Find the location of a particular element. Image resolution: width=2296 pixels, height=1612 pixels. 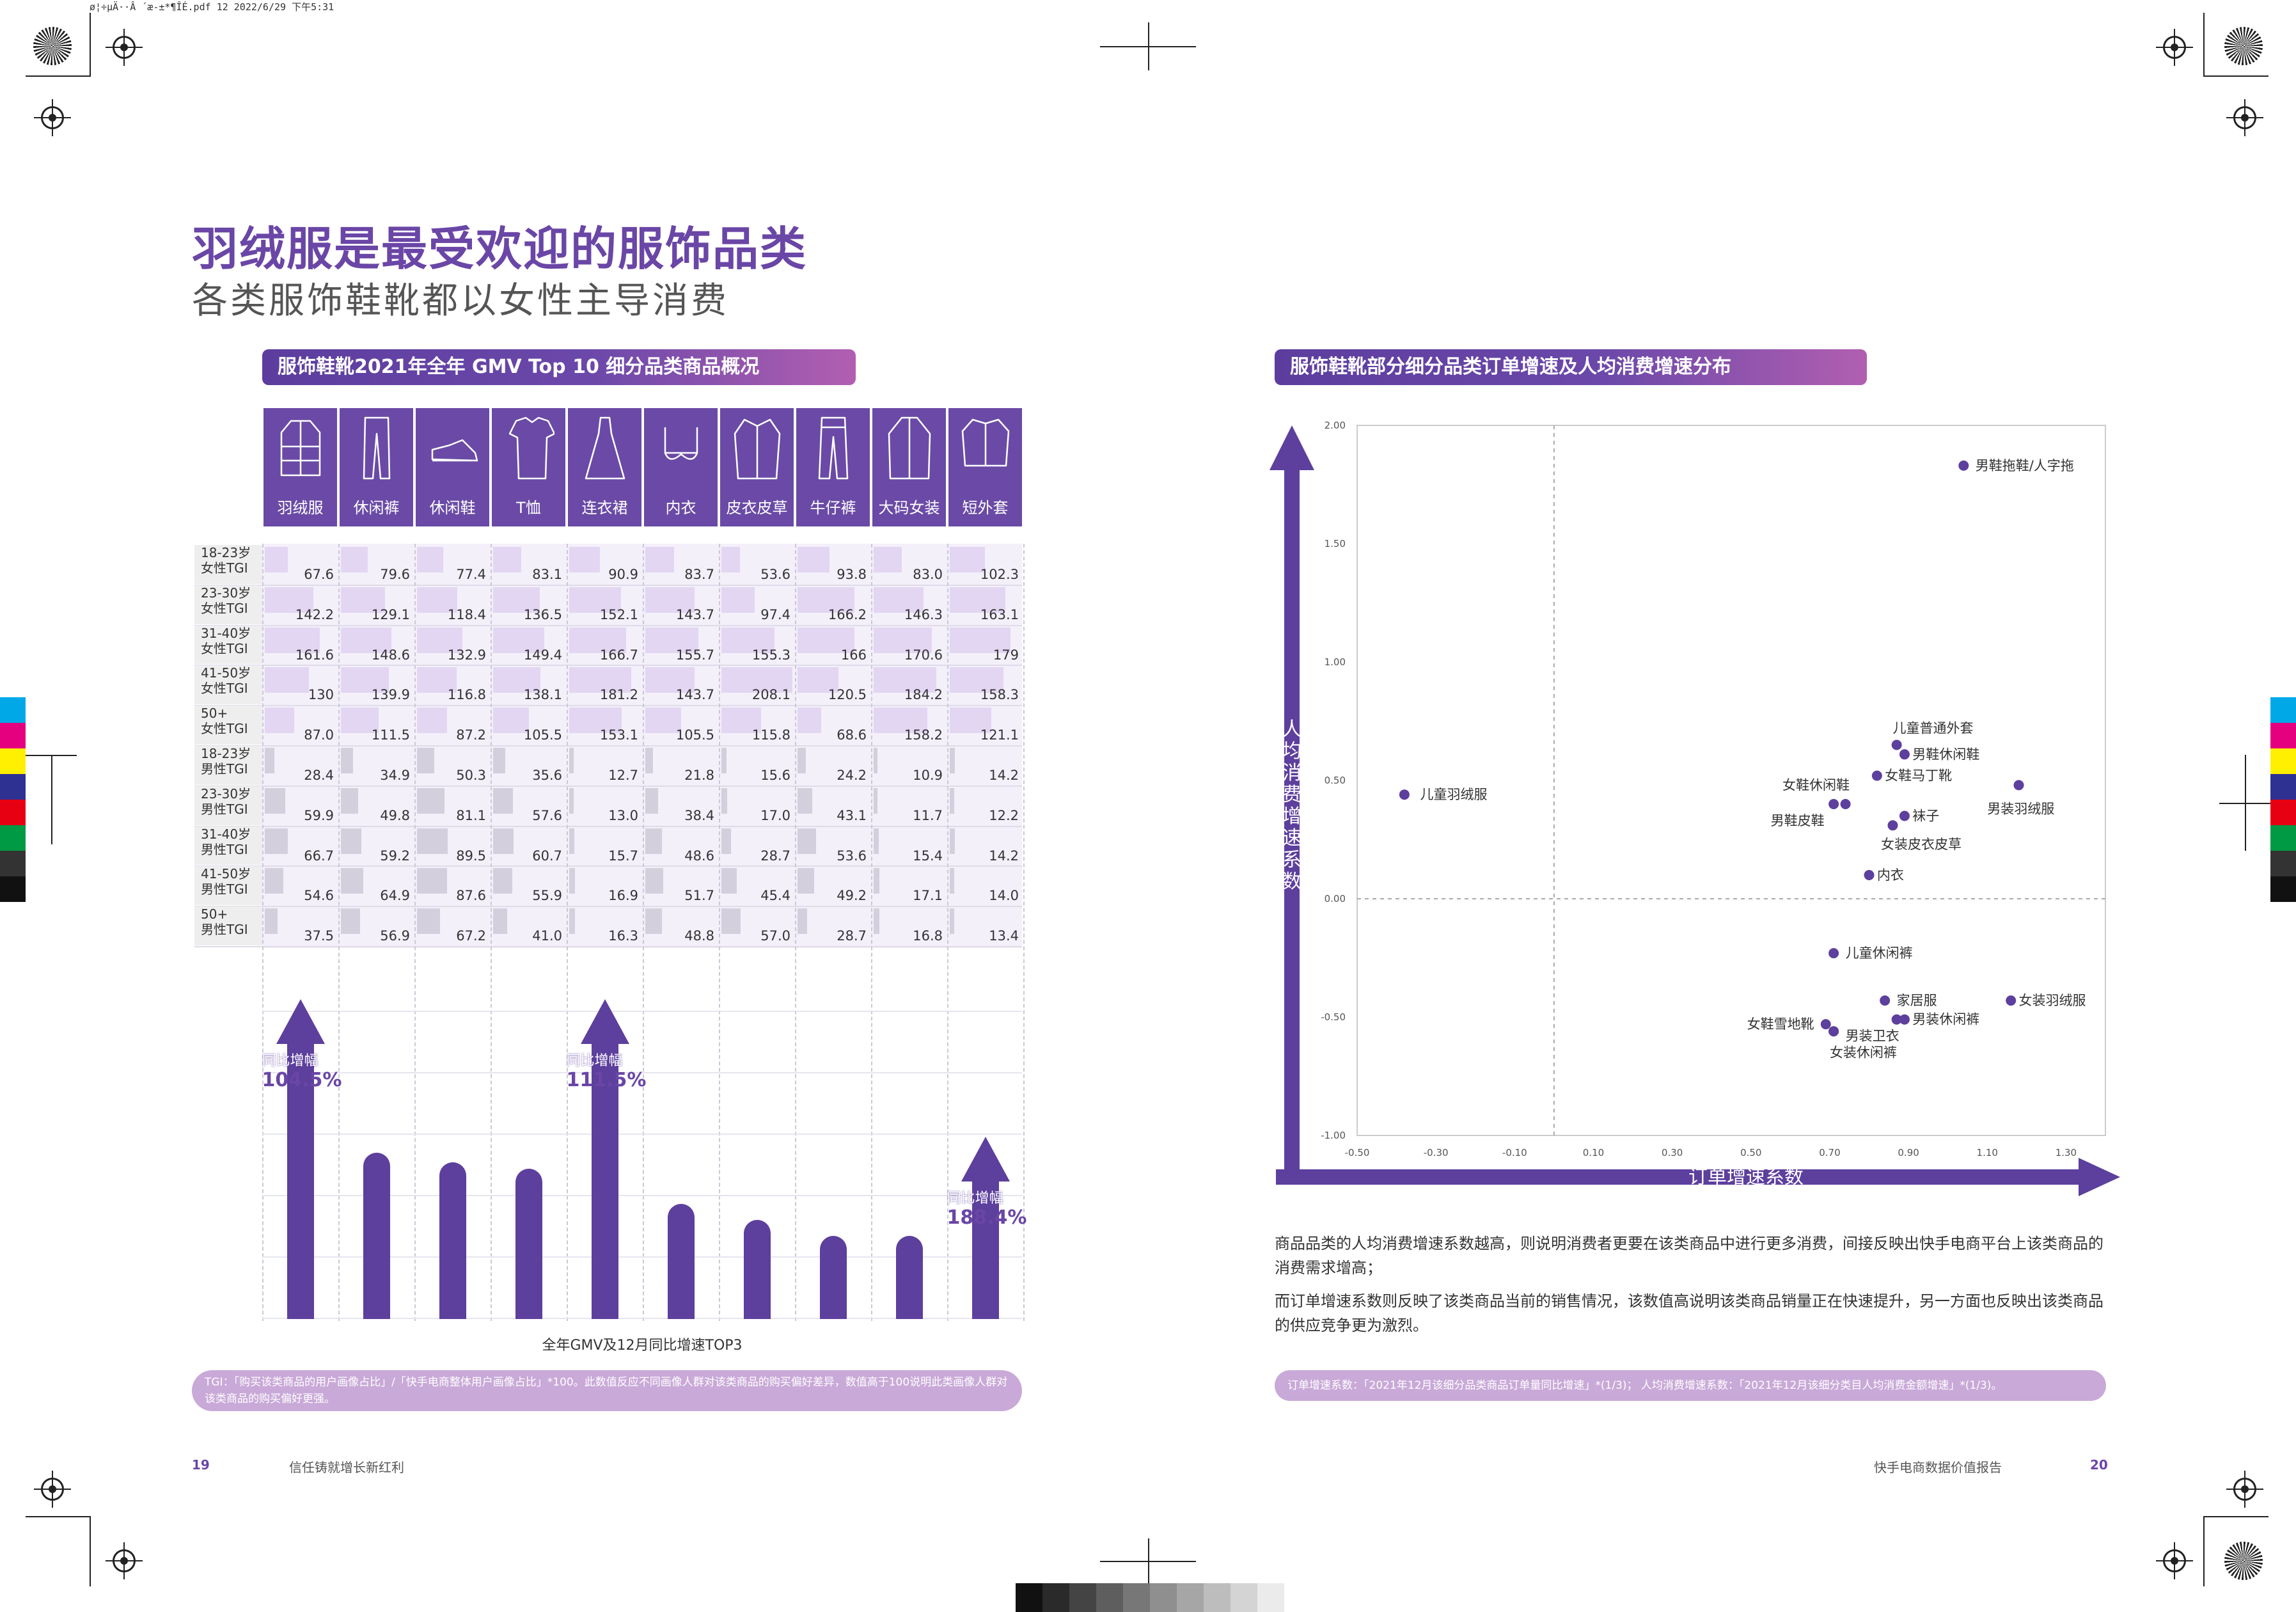

page-subtitle: 各类服饰鞋靴都以女性主导消费 is located at coordinates (460, 301).